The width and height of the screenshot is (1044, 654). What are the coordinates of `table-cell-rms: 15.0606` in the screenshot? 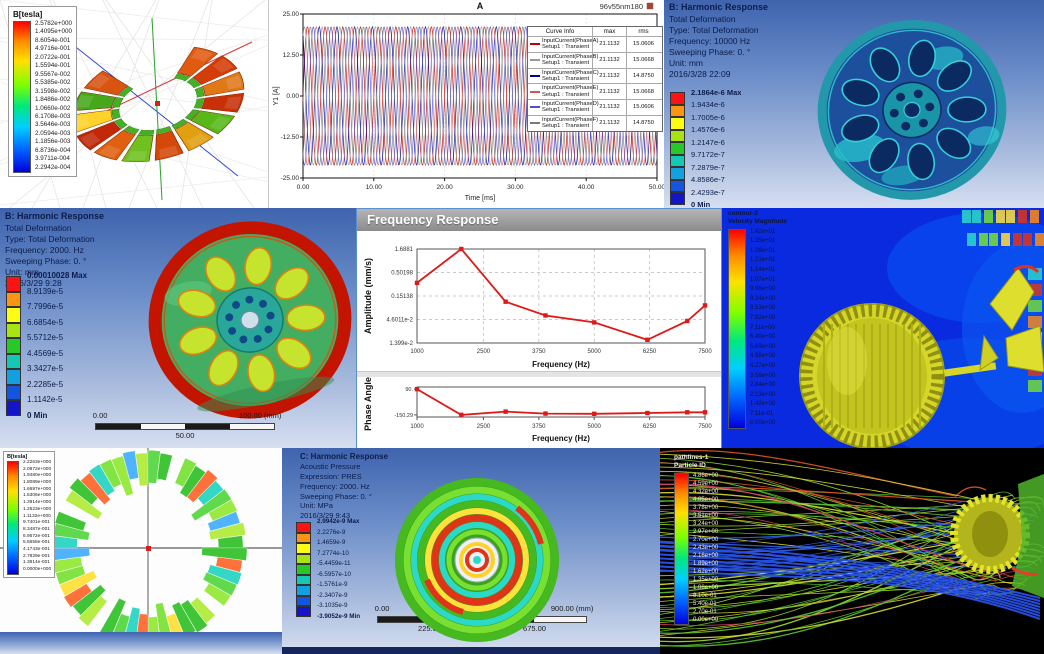 It's located at (643, 44).